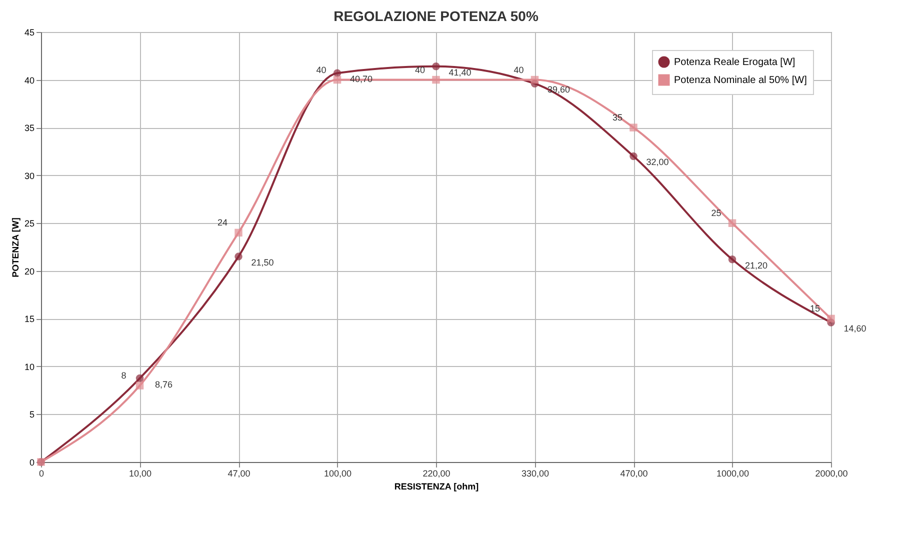 This screenshot has height=556, width=911. I want to click on x-axis-title: RESISTENZA [ohm], so click(436, 487).